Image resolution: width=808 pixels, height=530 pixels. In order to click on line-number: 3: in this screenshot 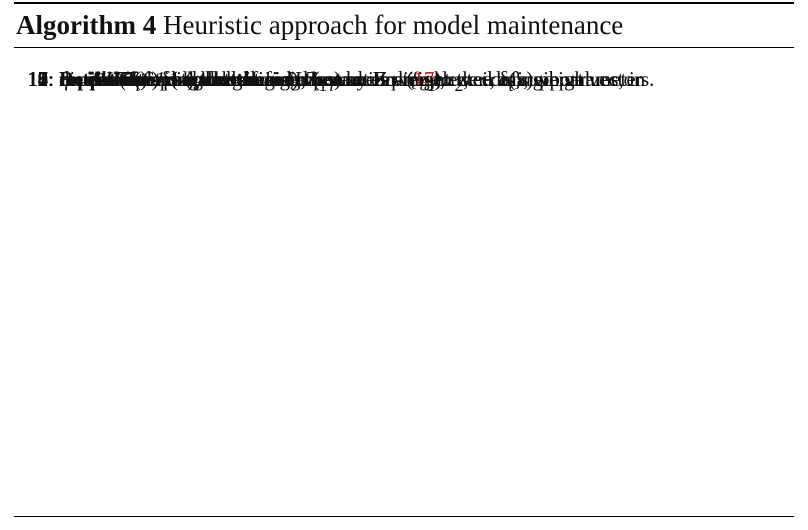, I will do `click(45, 79)`.